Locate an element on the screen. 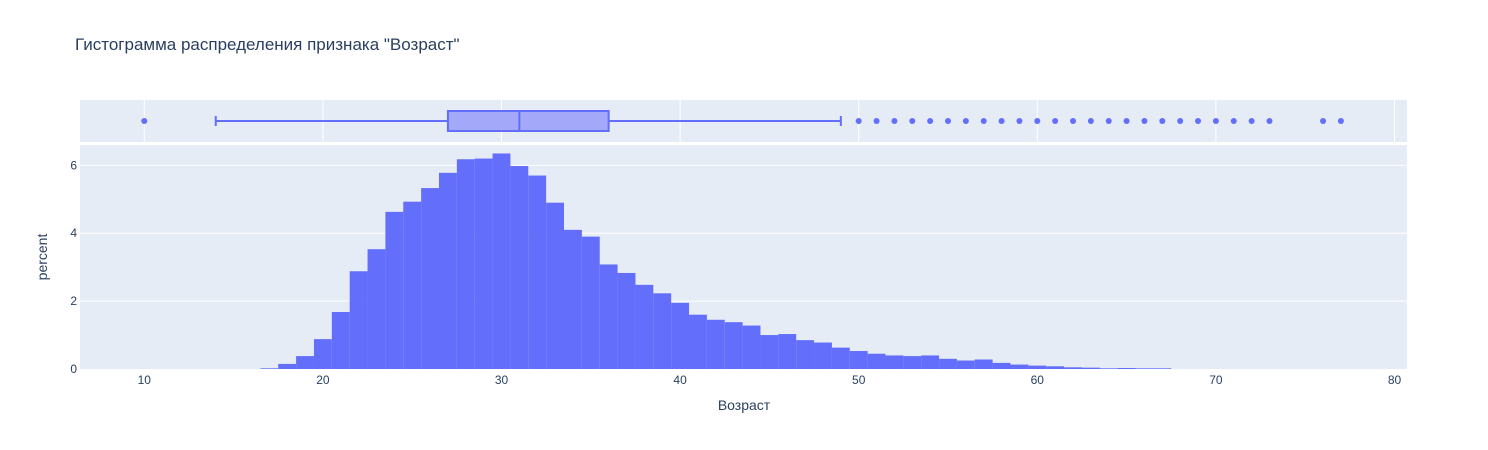 The width and height of the screenshot is (1488, 450). x-tick-label: 20 is located at coordinates (323, 380).